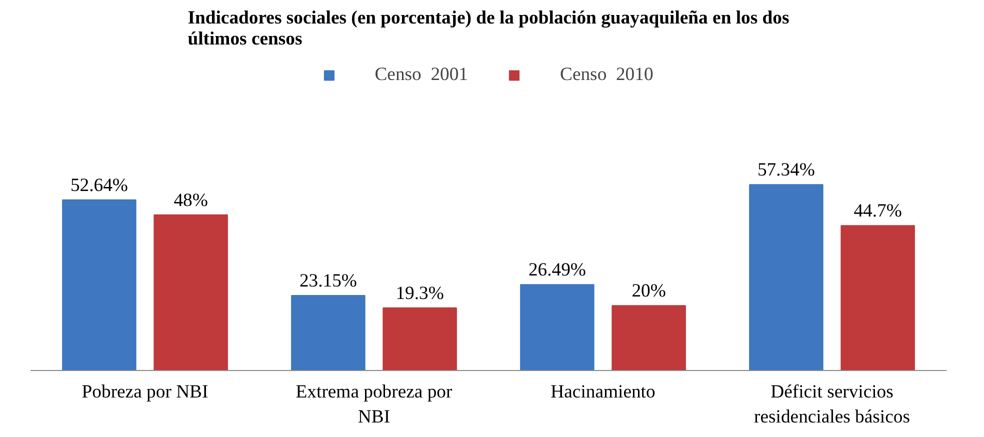 The height and width of the screenshot is (437, 984). Describe the element at coordinates (374, 405) in the screenshot. I see `x-tick-label: Extrema pobreza por NBI` at that location.